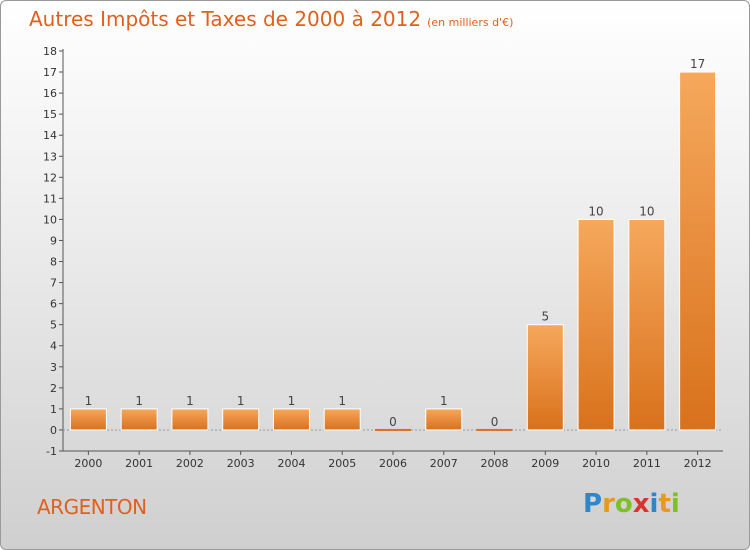 The width and height of the screenshot is (750, 550). What do you see at coordinates (545, 463) in the screenshot?
I see `x-tick-label: 2009` at bounding box center [545, 463].